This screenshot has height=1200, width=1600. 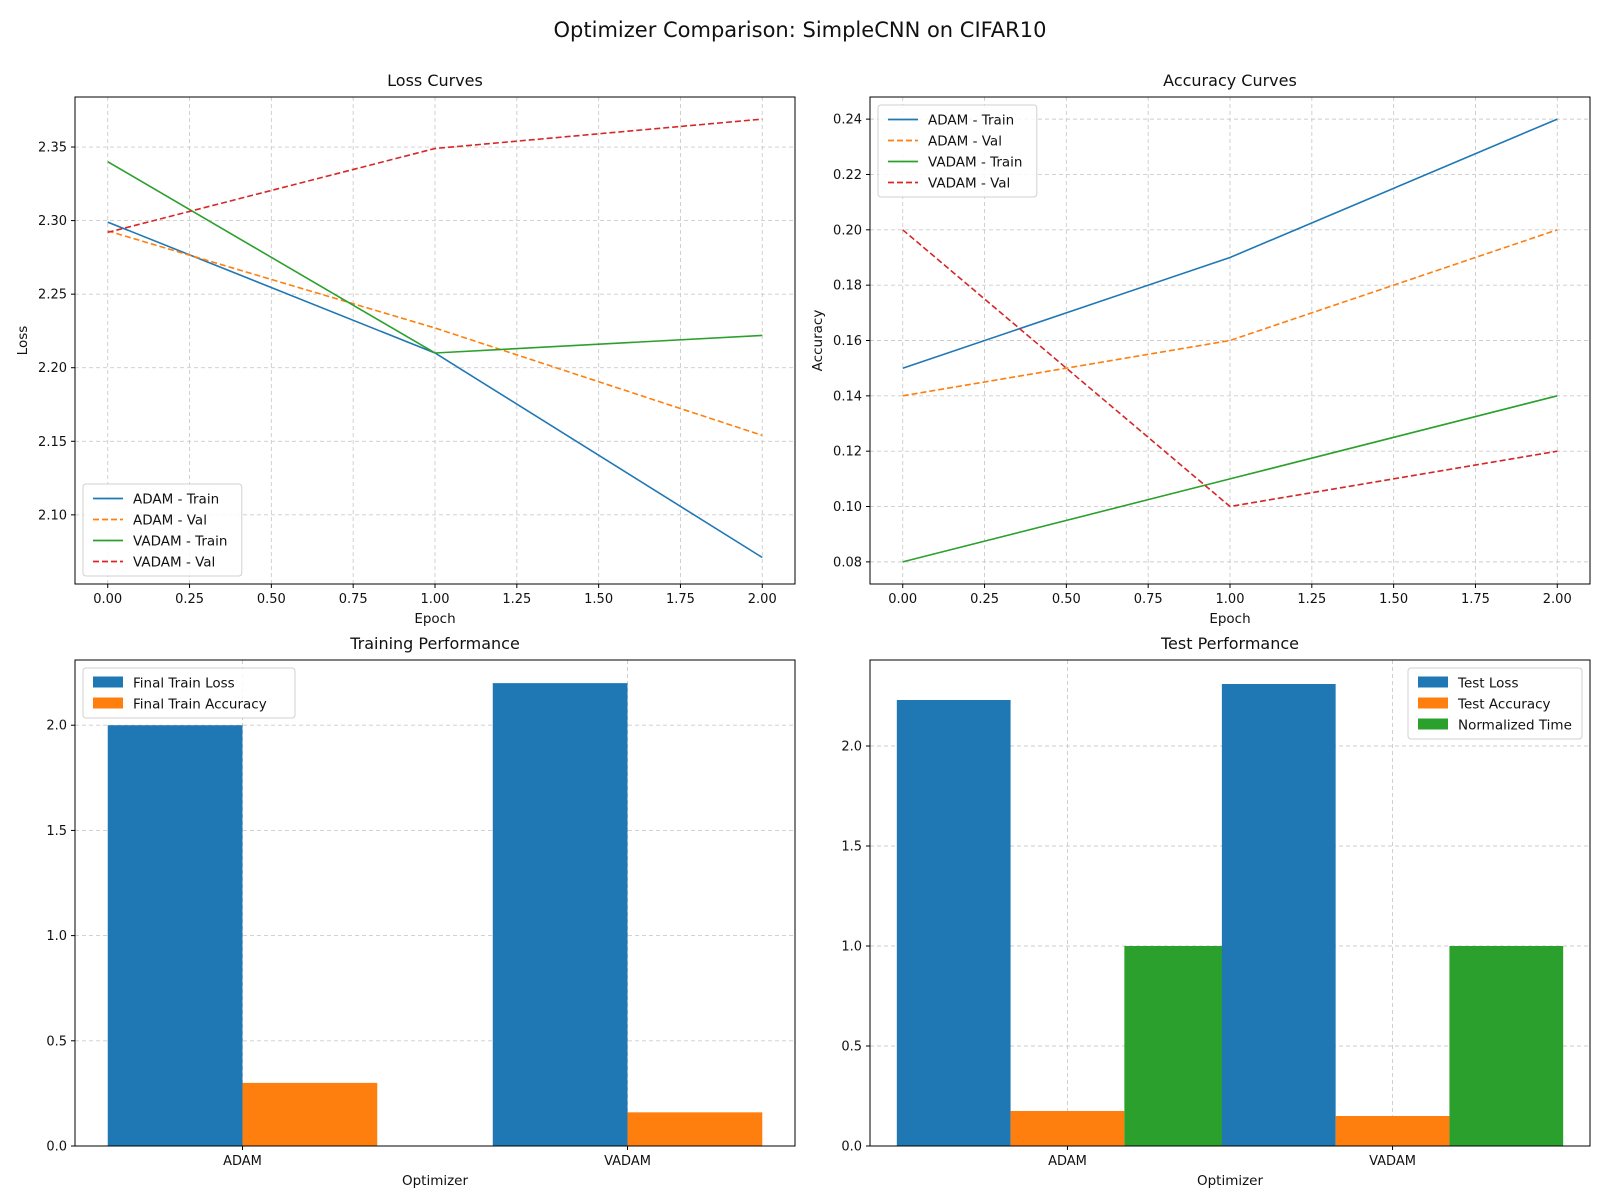 I want to click on legend-swatch-test-loss, so click(x=1433, y=682).